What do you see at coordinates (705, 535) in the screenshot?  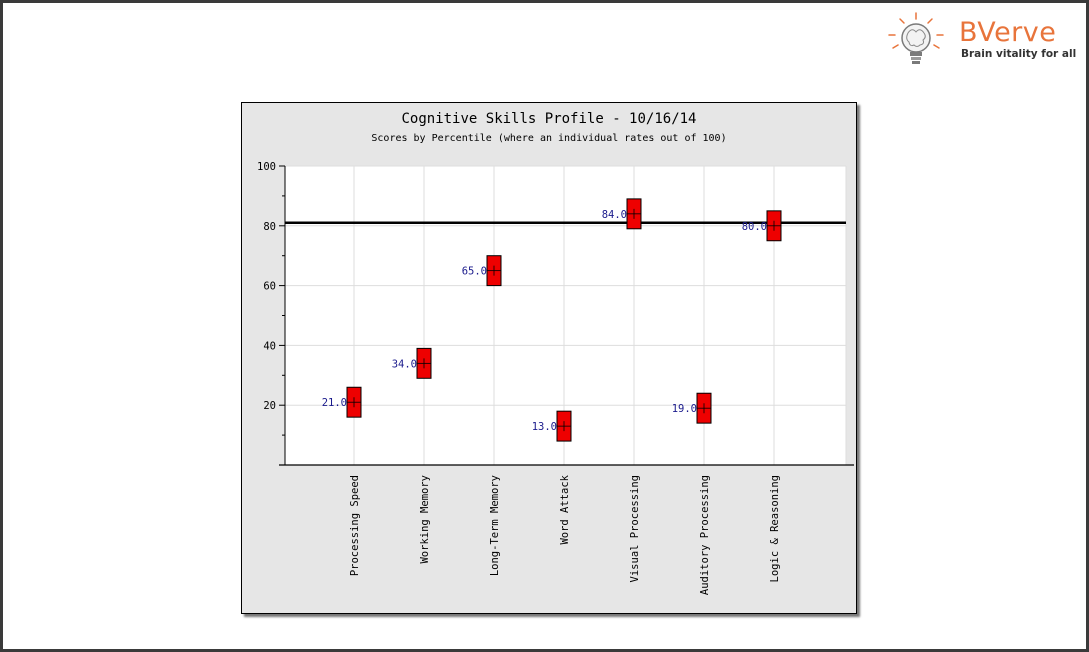 I see `x-category-label: Auditory Processing` at bounding box center [705, 535].